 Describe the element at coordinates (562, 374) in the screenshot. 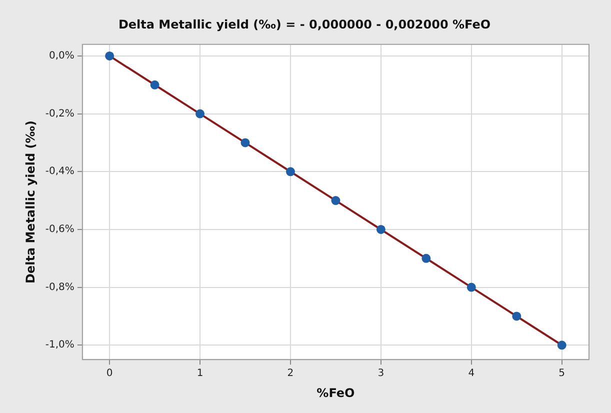

I see `x-tick-label: 5` at that location.